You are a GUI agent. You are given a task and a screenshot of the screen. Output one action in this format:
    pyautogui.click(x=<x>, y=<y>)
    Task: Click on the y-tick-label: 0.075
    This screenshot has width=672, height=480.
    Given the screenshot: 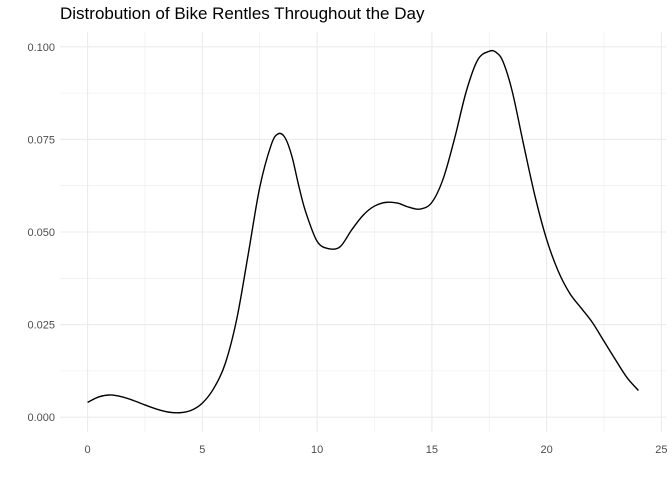 What is the action you would take?
    pyautogui.click(x=41, y=140)
    